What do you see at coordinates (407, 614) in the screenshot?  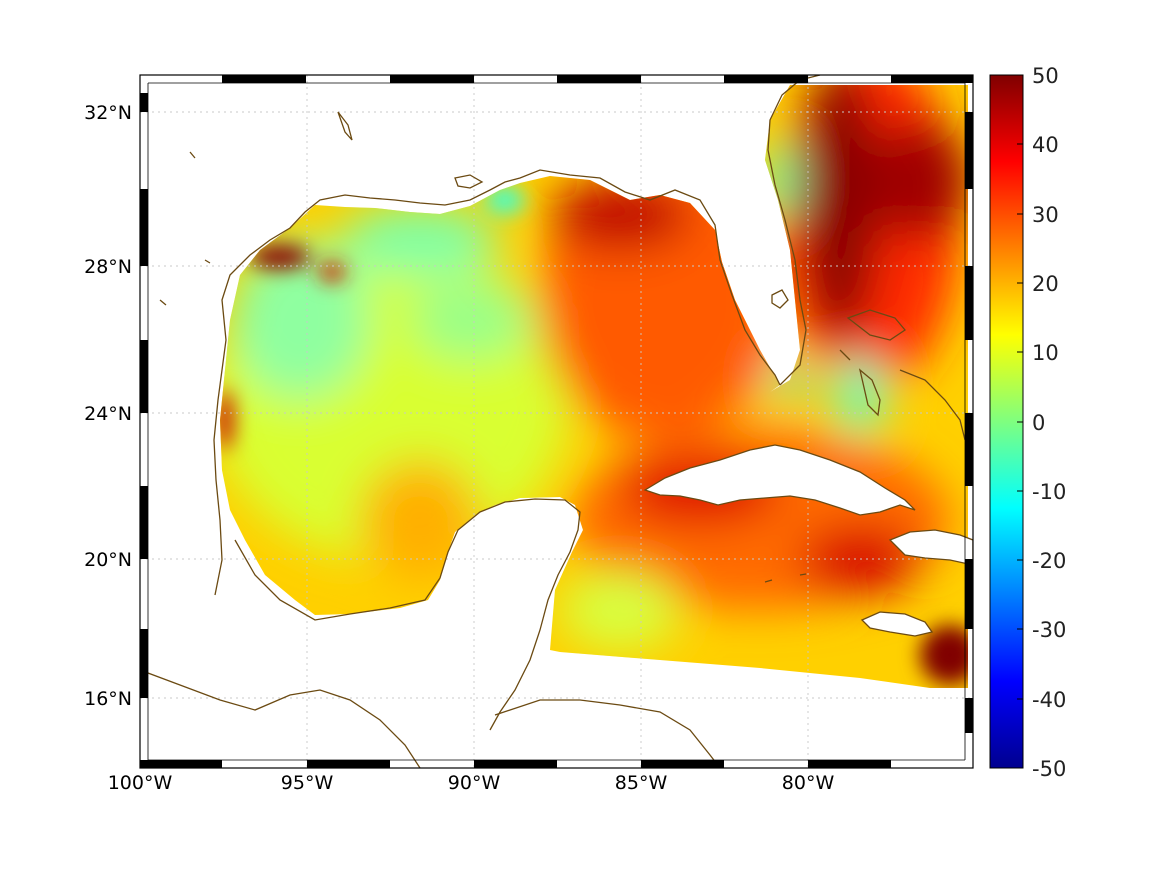 I see `coastline-mexico-south` at bounding box center [407, 614].